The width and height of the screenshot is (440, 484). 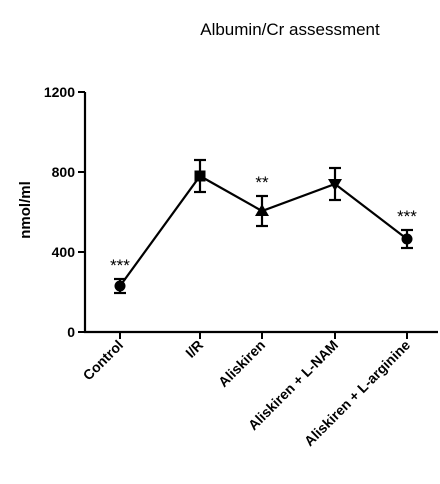 I want to click on y-tick-label: 400, so click(x=64, y=252).